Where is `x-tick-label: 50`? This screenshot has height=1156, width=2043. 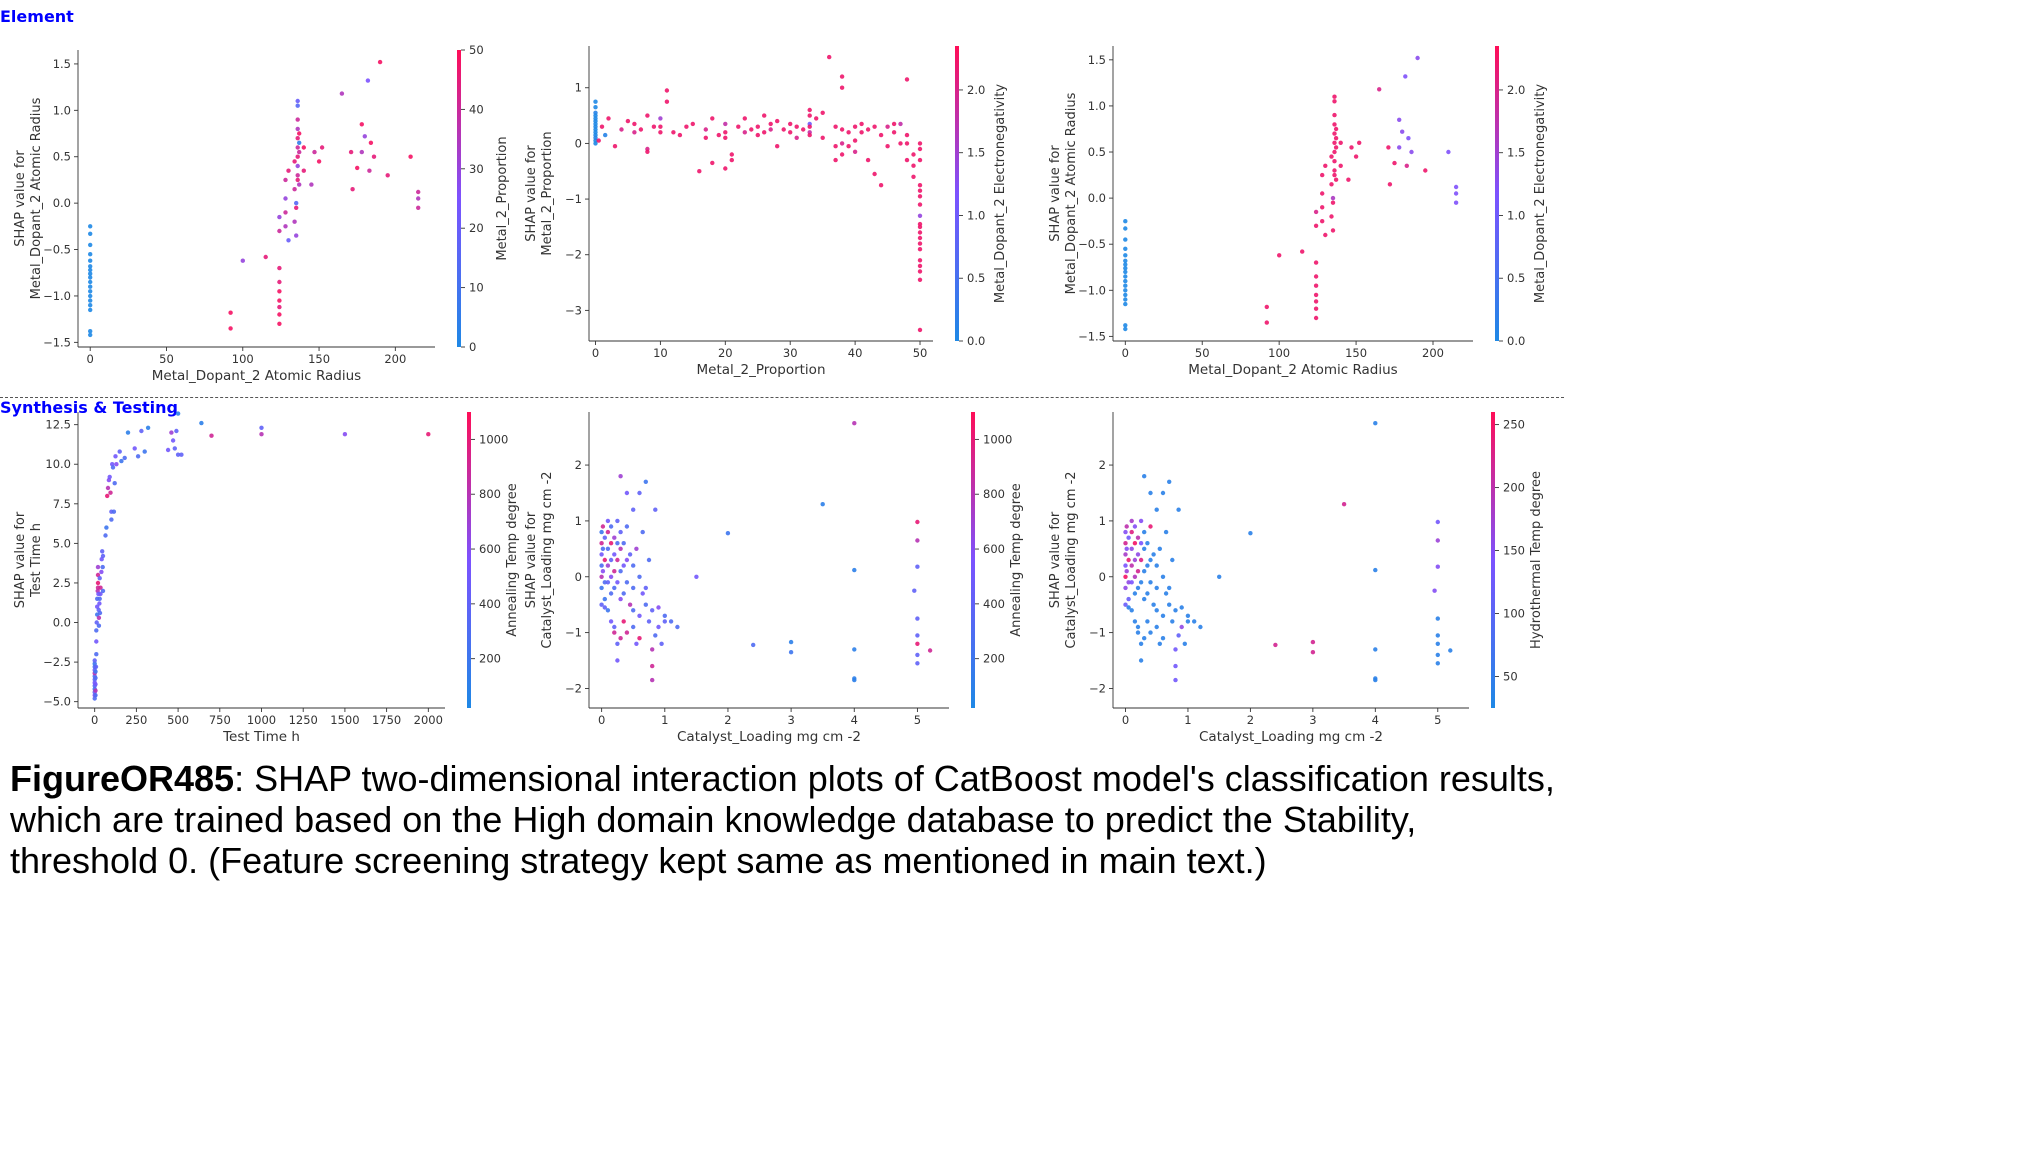 x-tick-label: 50 is located at coordinates (920, 353).